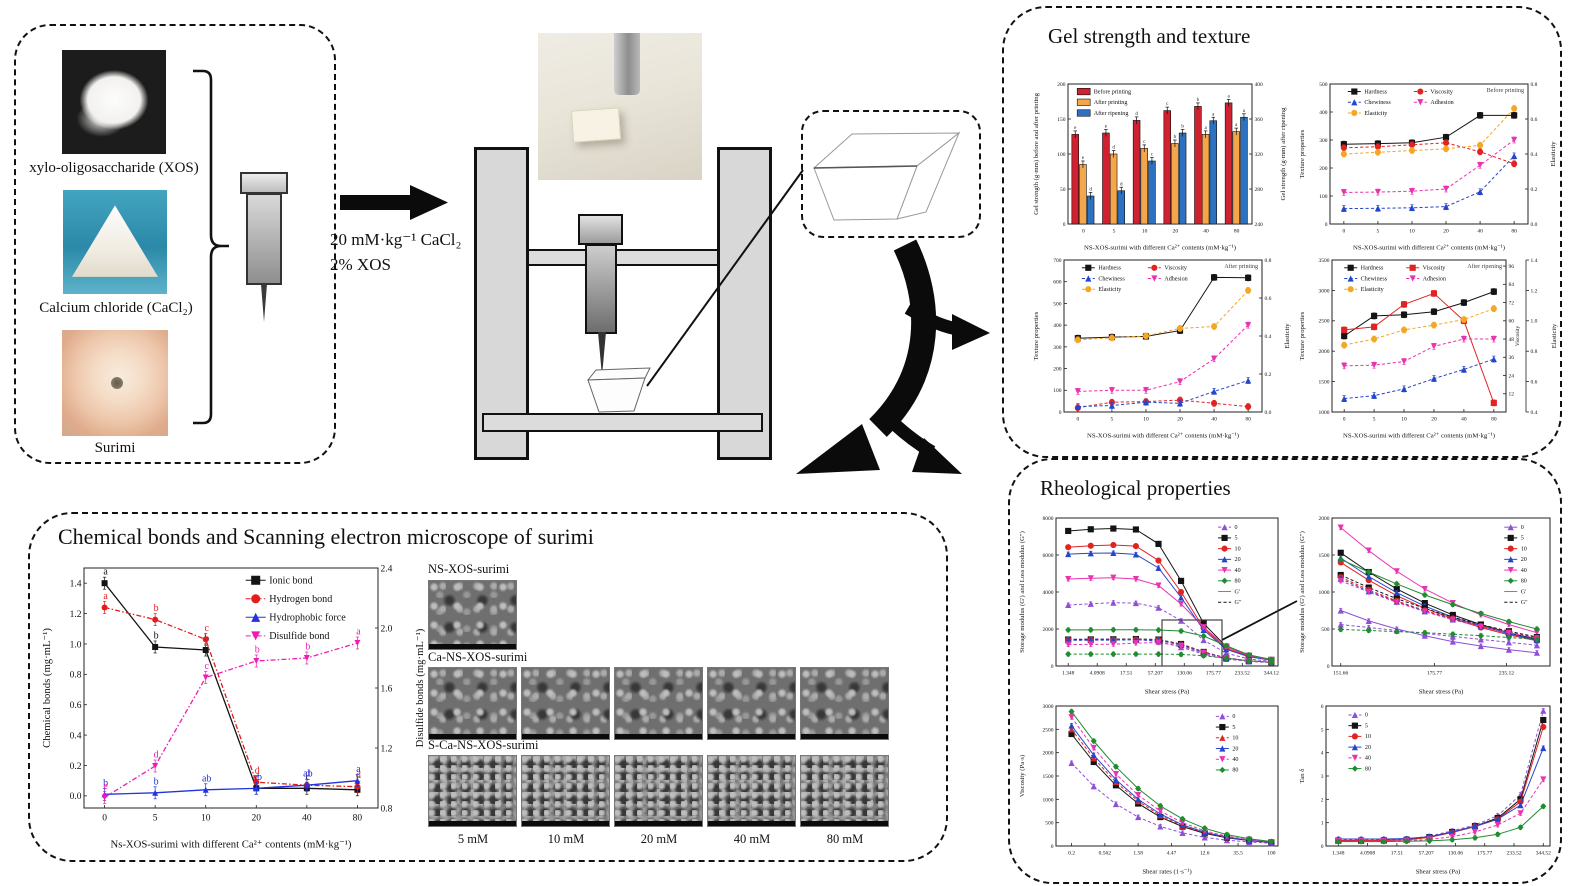 The width and height of the screenshot is (1570, 886). What do you see at coordinates (395, 252) in the screenshot?
I see `mixture-text: 20 mM·kg⁻¹ CaCl₂ 2% XOS` at bounding box center [395, 252].